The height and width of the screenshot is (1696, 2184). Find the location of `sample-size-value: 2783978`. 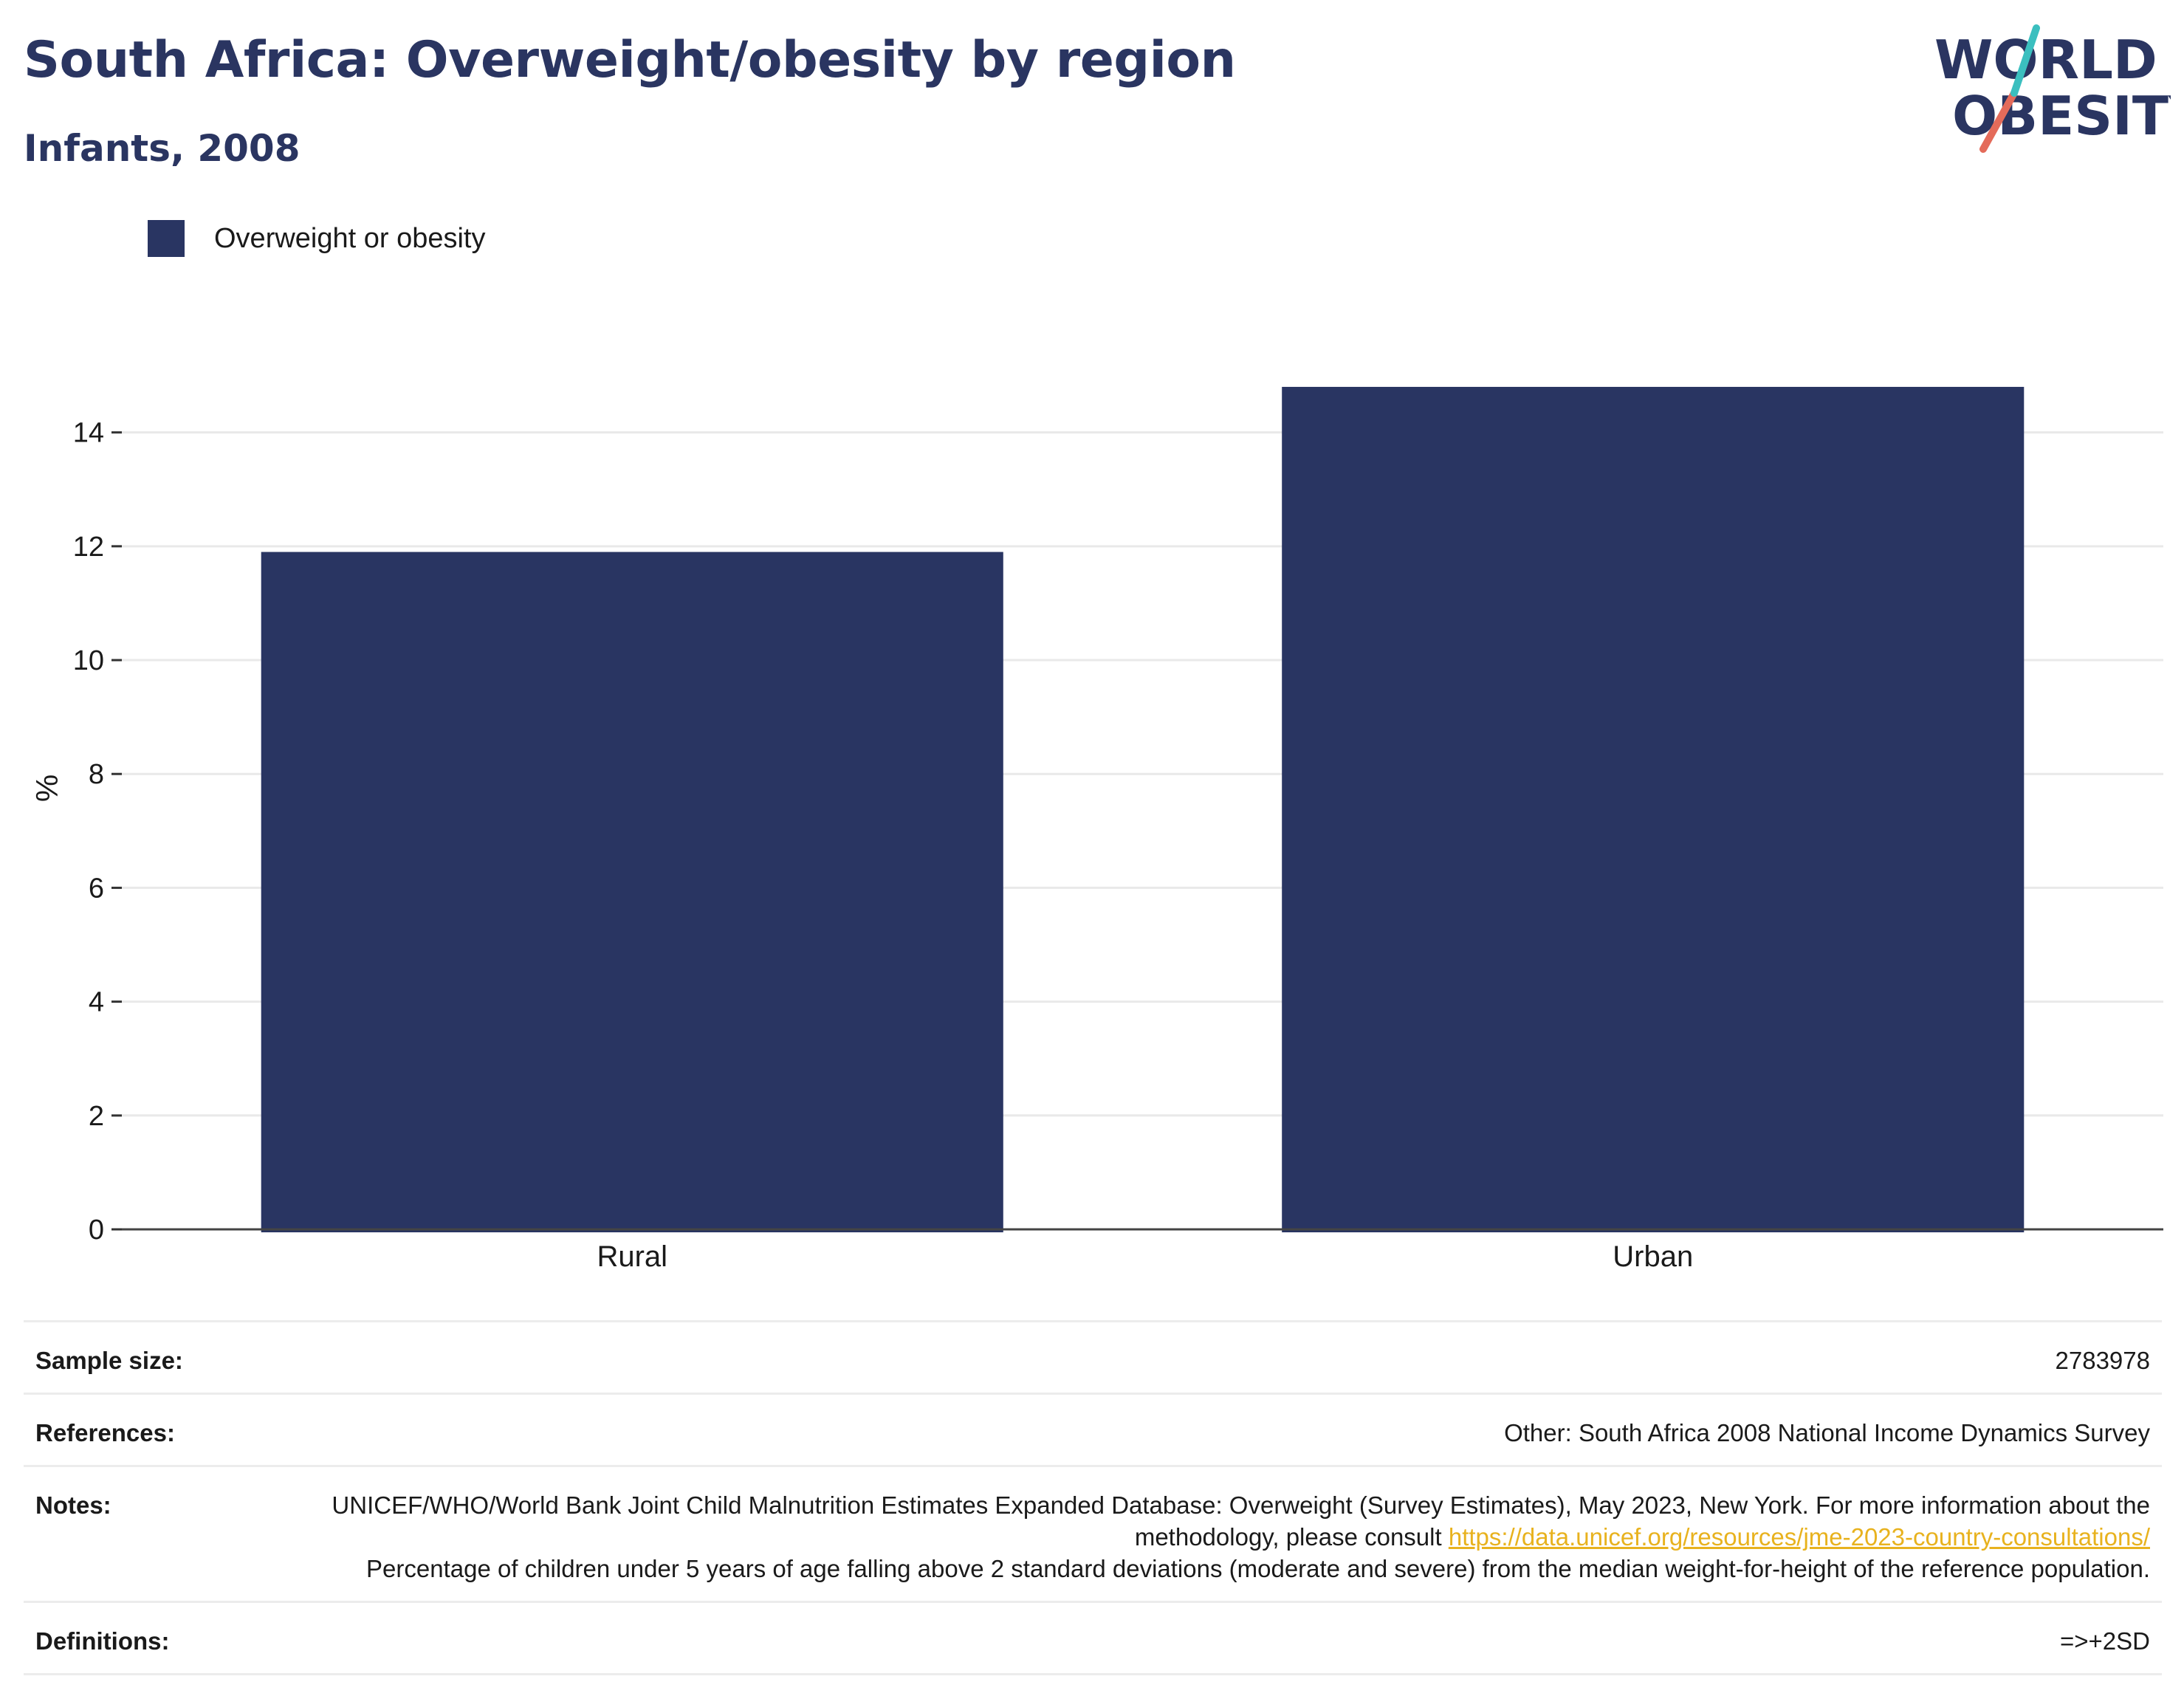

sample-size-value: 2783978 is located at coordinates (2102, 1360).